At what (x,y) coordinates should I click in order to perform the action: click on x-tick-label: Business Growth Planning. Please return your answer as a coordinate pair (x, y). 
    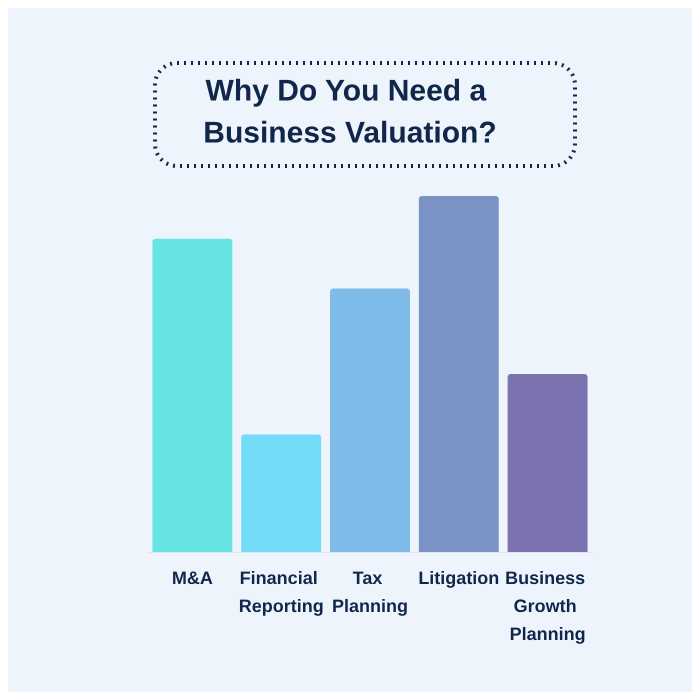
    Looking at the image, I should click on (547, 606).